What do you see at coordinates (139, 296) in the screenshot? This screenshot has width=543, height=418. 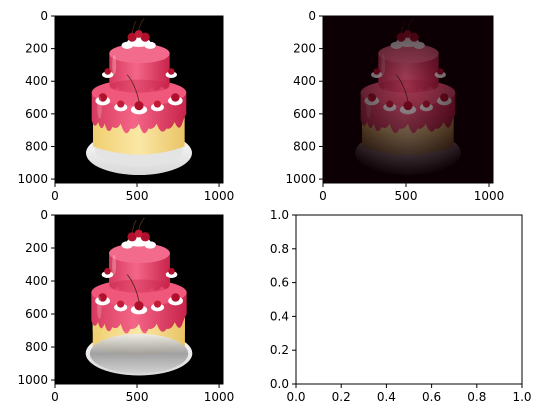 I see `cake-image-desaturated-plate` at bounding box center [139, 296].